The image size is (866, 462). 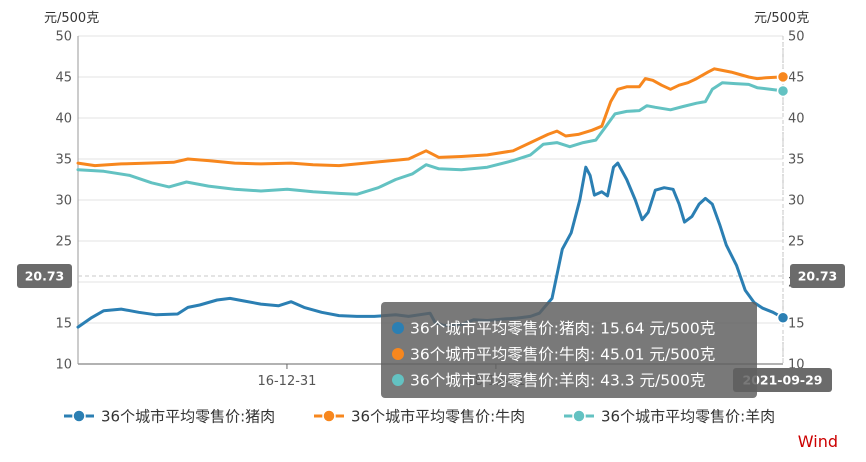 What do you see at coordinates (188, 417) in the screenshot?
I see `legend-label: 36个城市平均零售价:猪肉` at bounding box center [188, 417].